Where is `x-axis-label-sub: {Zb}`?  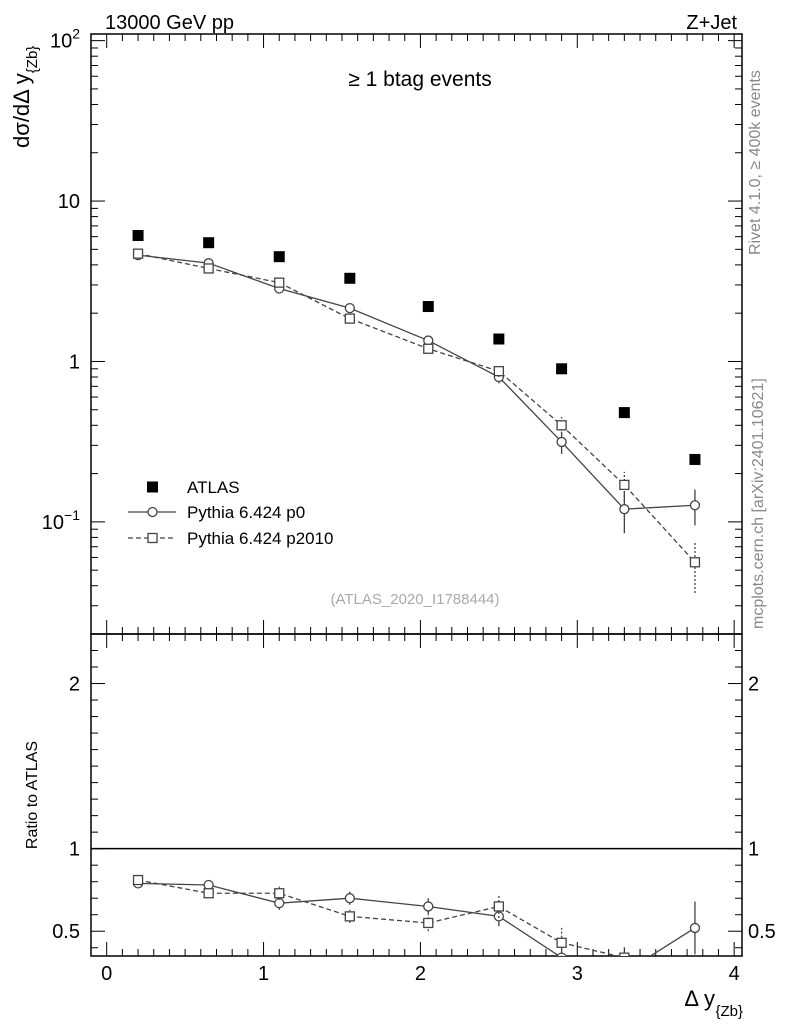 x-axis-label-sub: {Zb} is located at coordinates (729, 1011).